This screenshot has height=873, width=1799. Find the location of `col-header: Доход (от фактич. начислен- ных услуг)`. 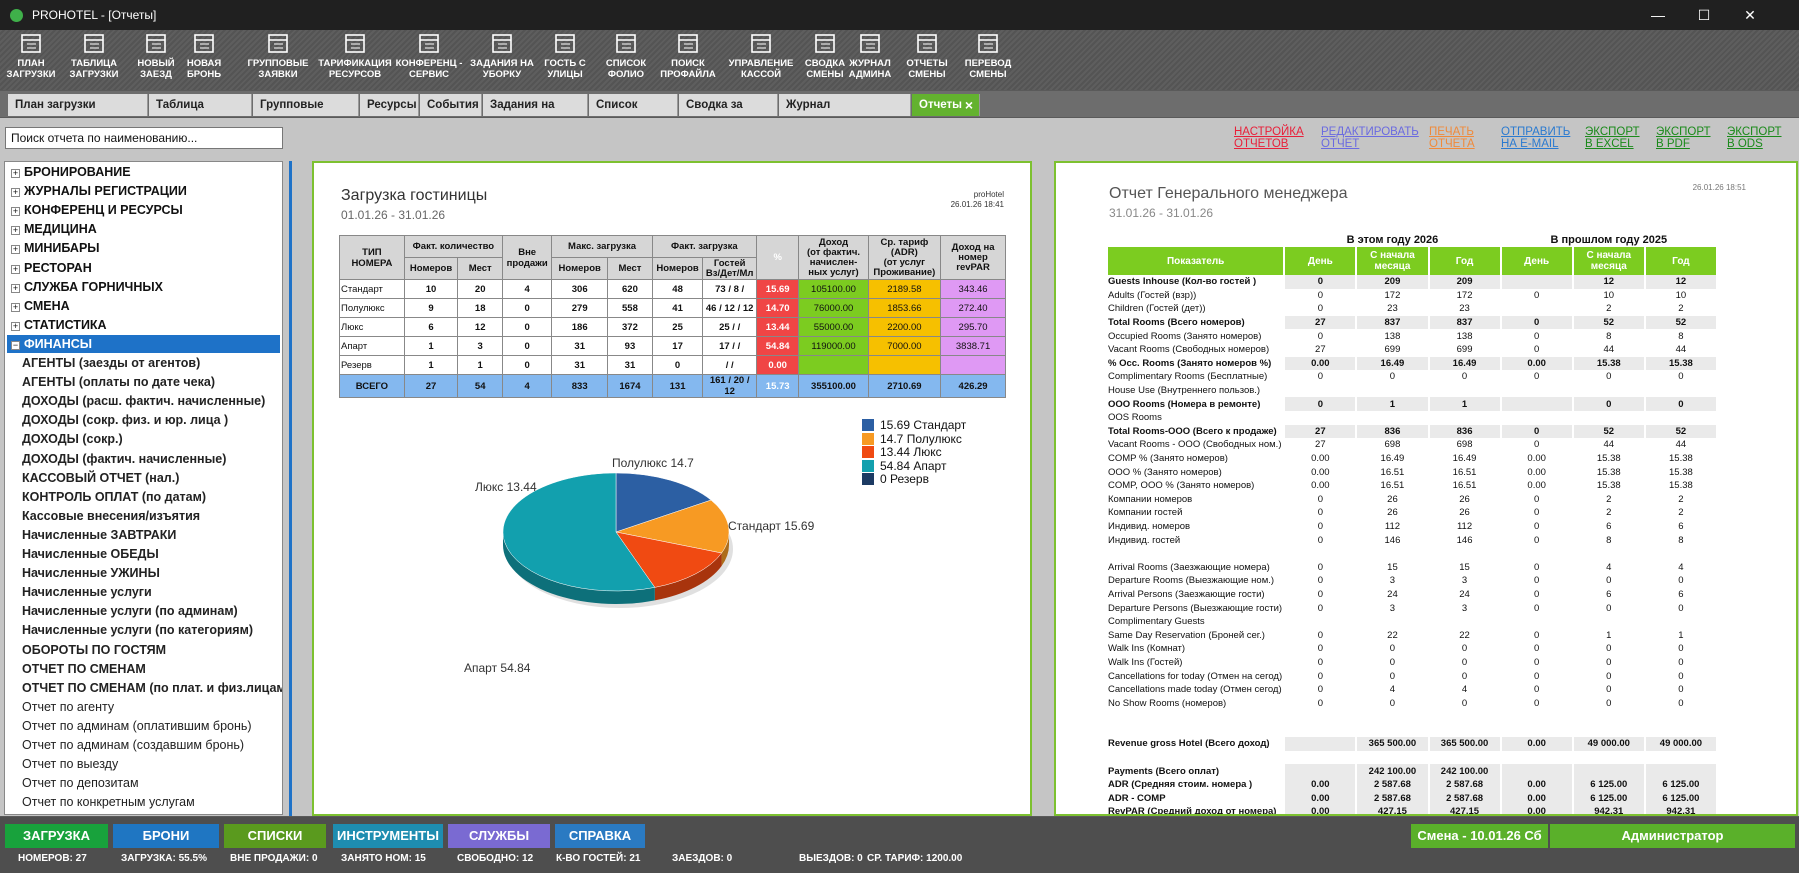

col-header: Доход (от фактич. начислен- ных услуг) is located at coordinates (833, 257).